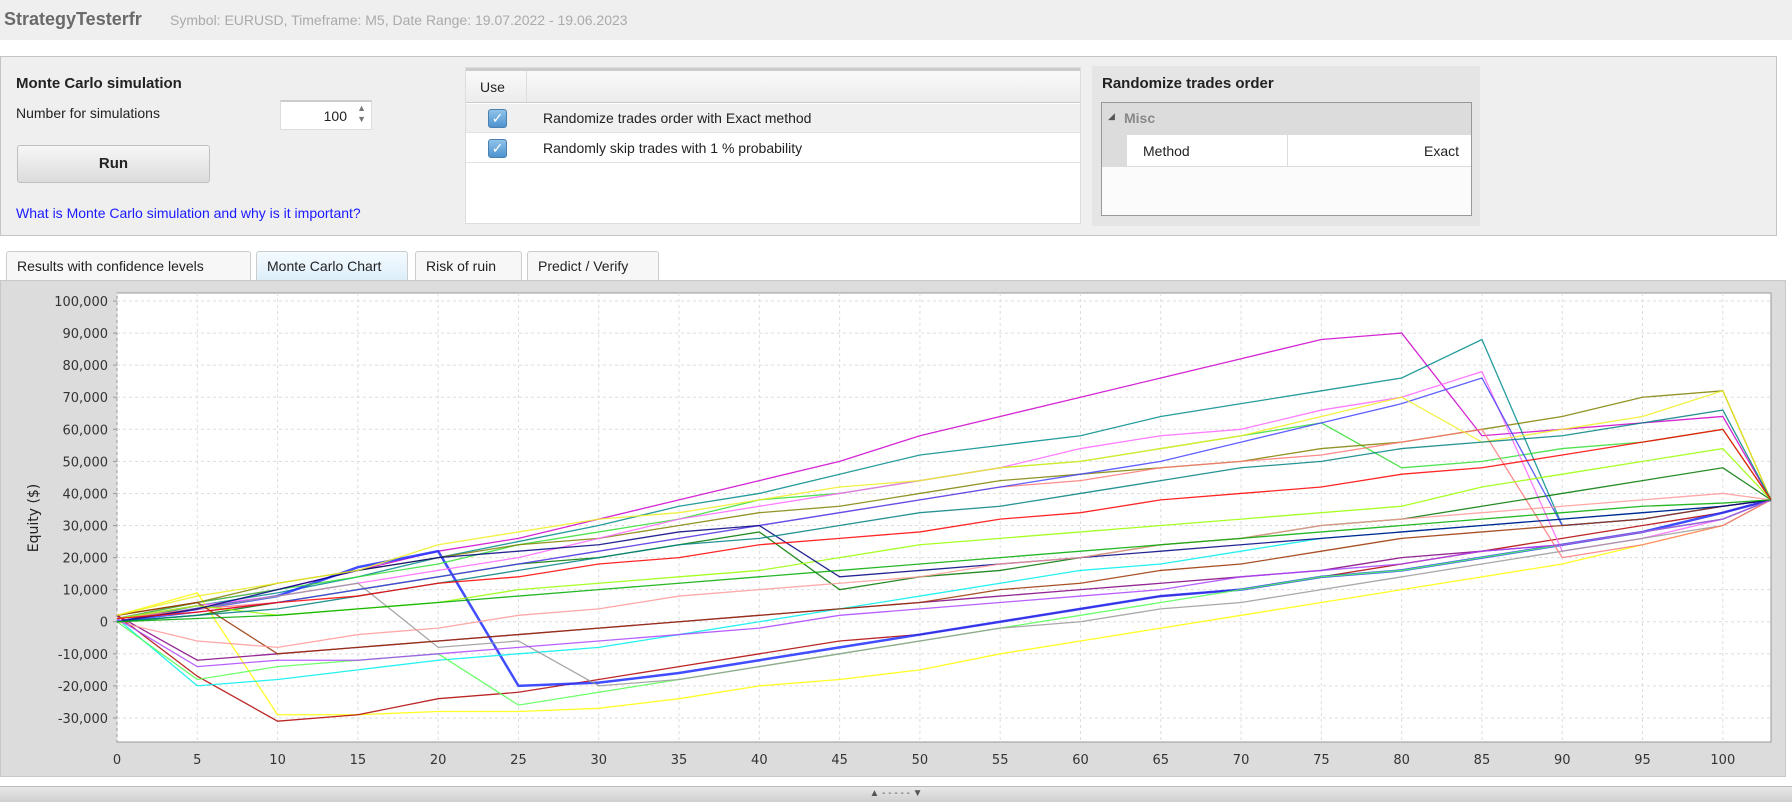 Image resolution: width=1792 pixels, height=802 pixels. What do you see at coordinates (86, 398) in the screenshot?
I see `y-tick-label: 70,000` at bounding box center [86, 398].